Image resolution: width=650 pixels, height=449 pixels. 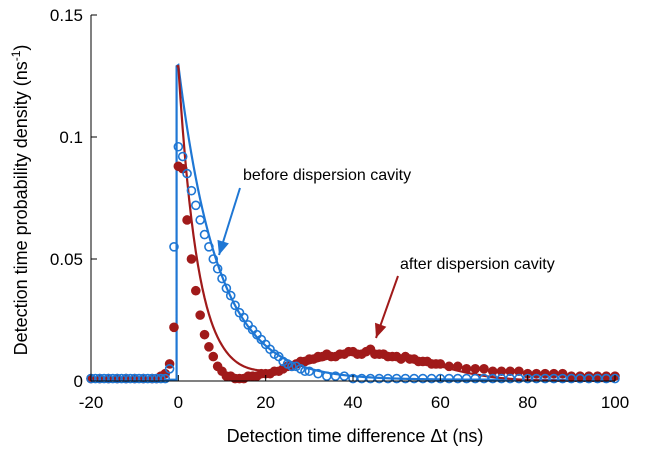 What do you see at coordinates (387, 307) in the screenshot?
I see `arrow-after` at bounding box center [387, 307].